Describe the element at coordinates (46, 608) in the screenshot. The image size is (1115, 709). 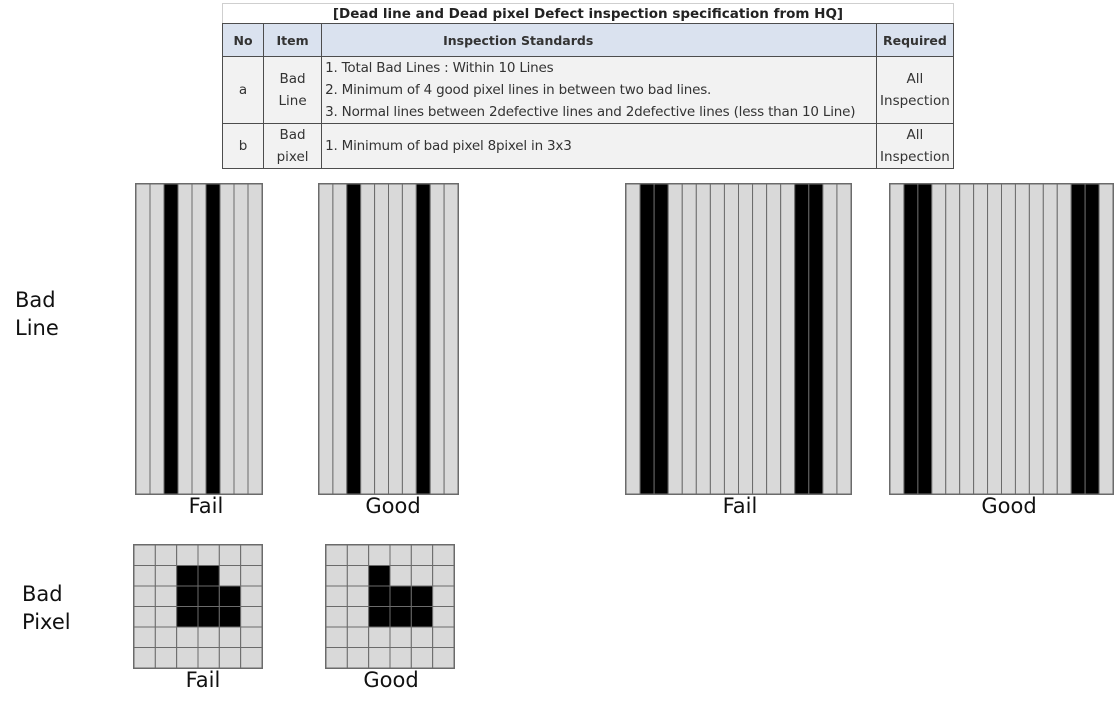
I see `bad-pixel-label: Bad Pixel` at that location.